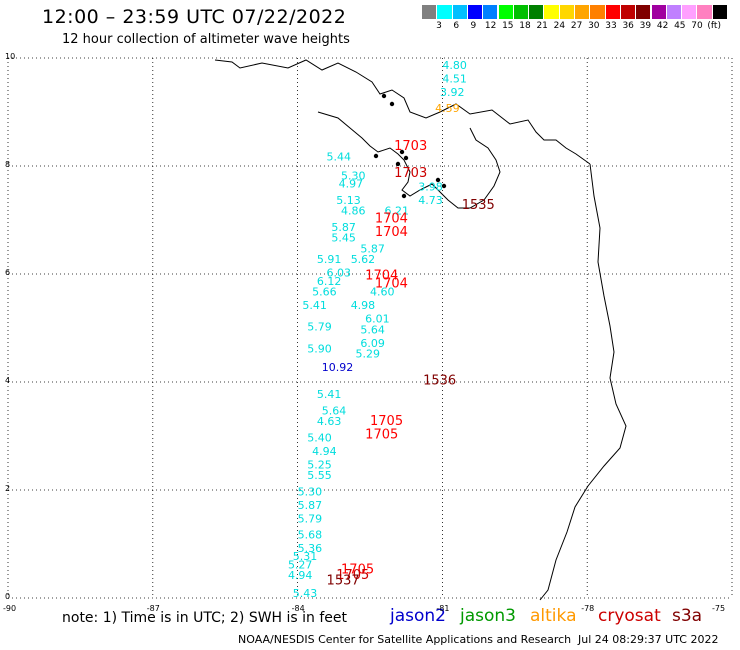 This screenshot has height=650, width=740. Describe the element at coordinates (662, 26) in the screenshot. I see `colorbar-label: 42` at that location.